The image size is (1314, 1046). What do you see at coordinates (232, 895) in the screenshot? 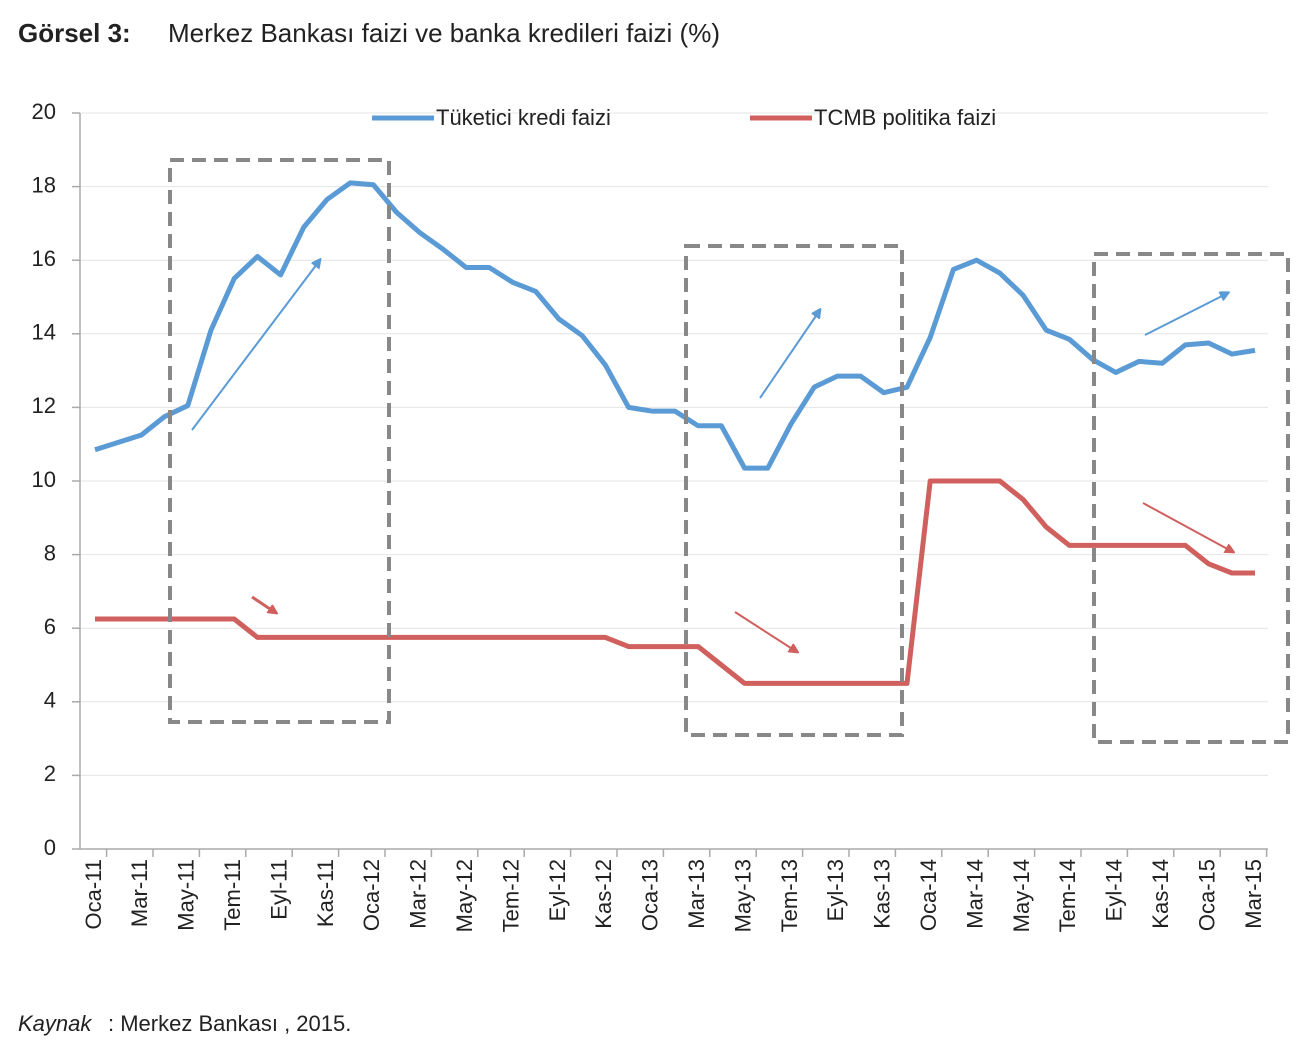
I see `x-tick-label: Tem-11` at bounding box center [232, 895].